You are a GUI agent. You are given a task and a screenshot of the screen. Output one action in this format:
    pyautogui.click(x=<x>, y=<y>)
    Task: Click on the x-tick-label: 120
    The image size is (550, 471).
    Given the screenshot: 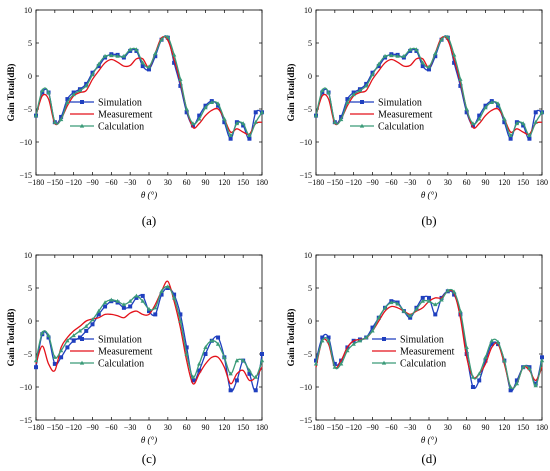 What is the action you would take?
    pyautogui.click(x=504, y=427)
    